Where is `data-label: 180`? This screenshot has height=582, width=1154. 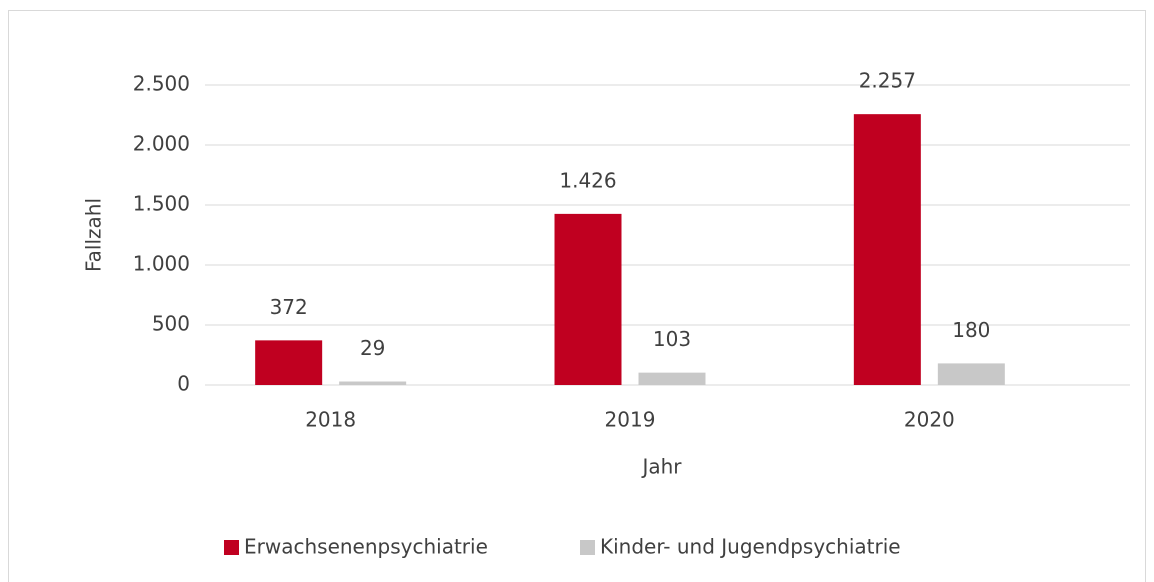 data-label: 180 is located at coordinates (971, 330).